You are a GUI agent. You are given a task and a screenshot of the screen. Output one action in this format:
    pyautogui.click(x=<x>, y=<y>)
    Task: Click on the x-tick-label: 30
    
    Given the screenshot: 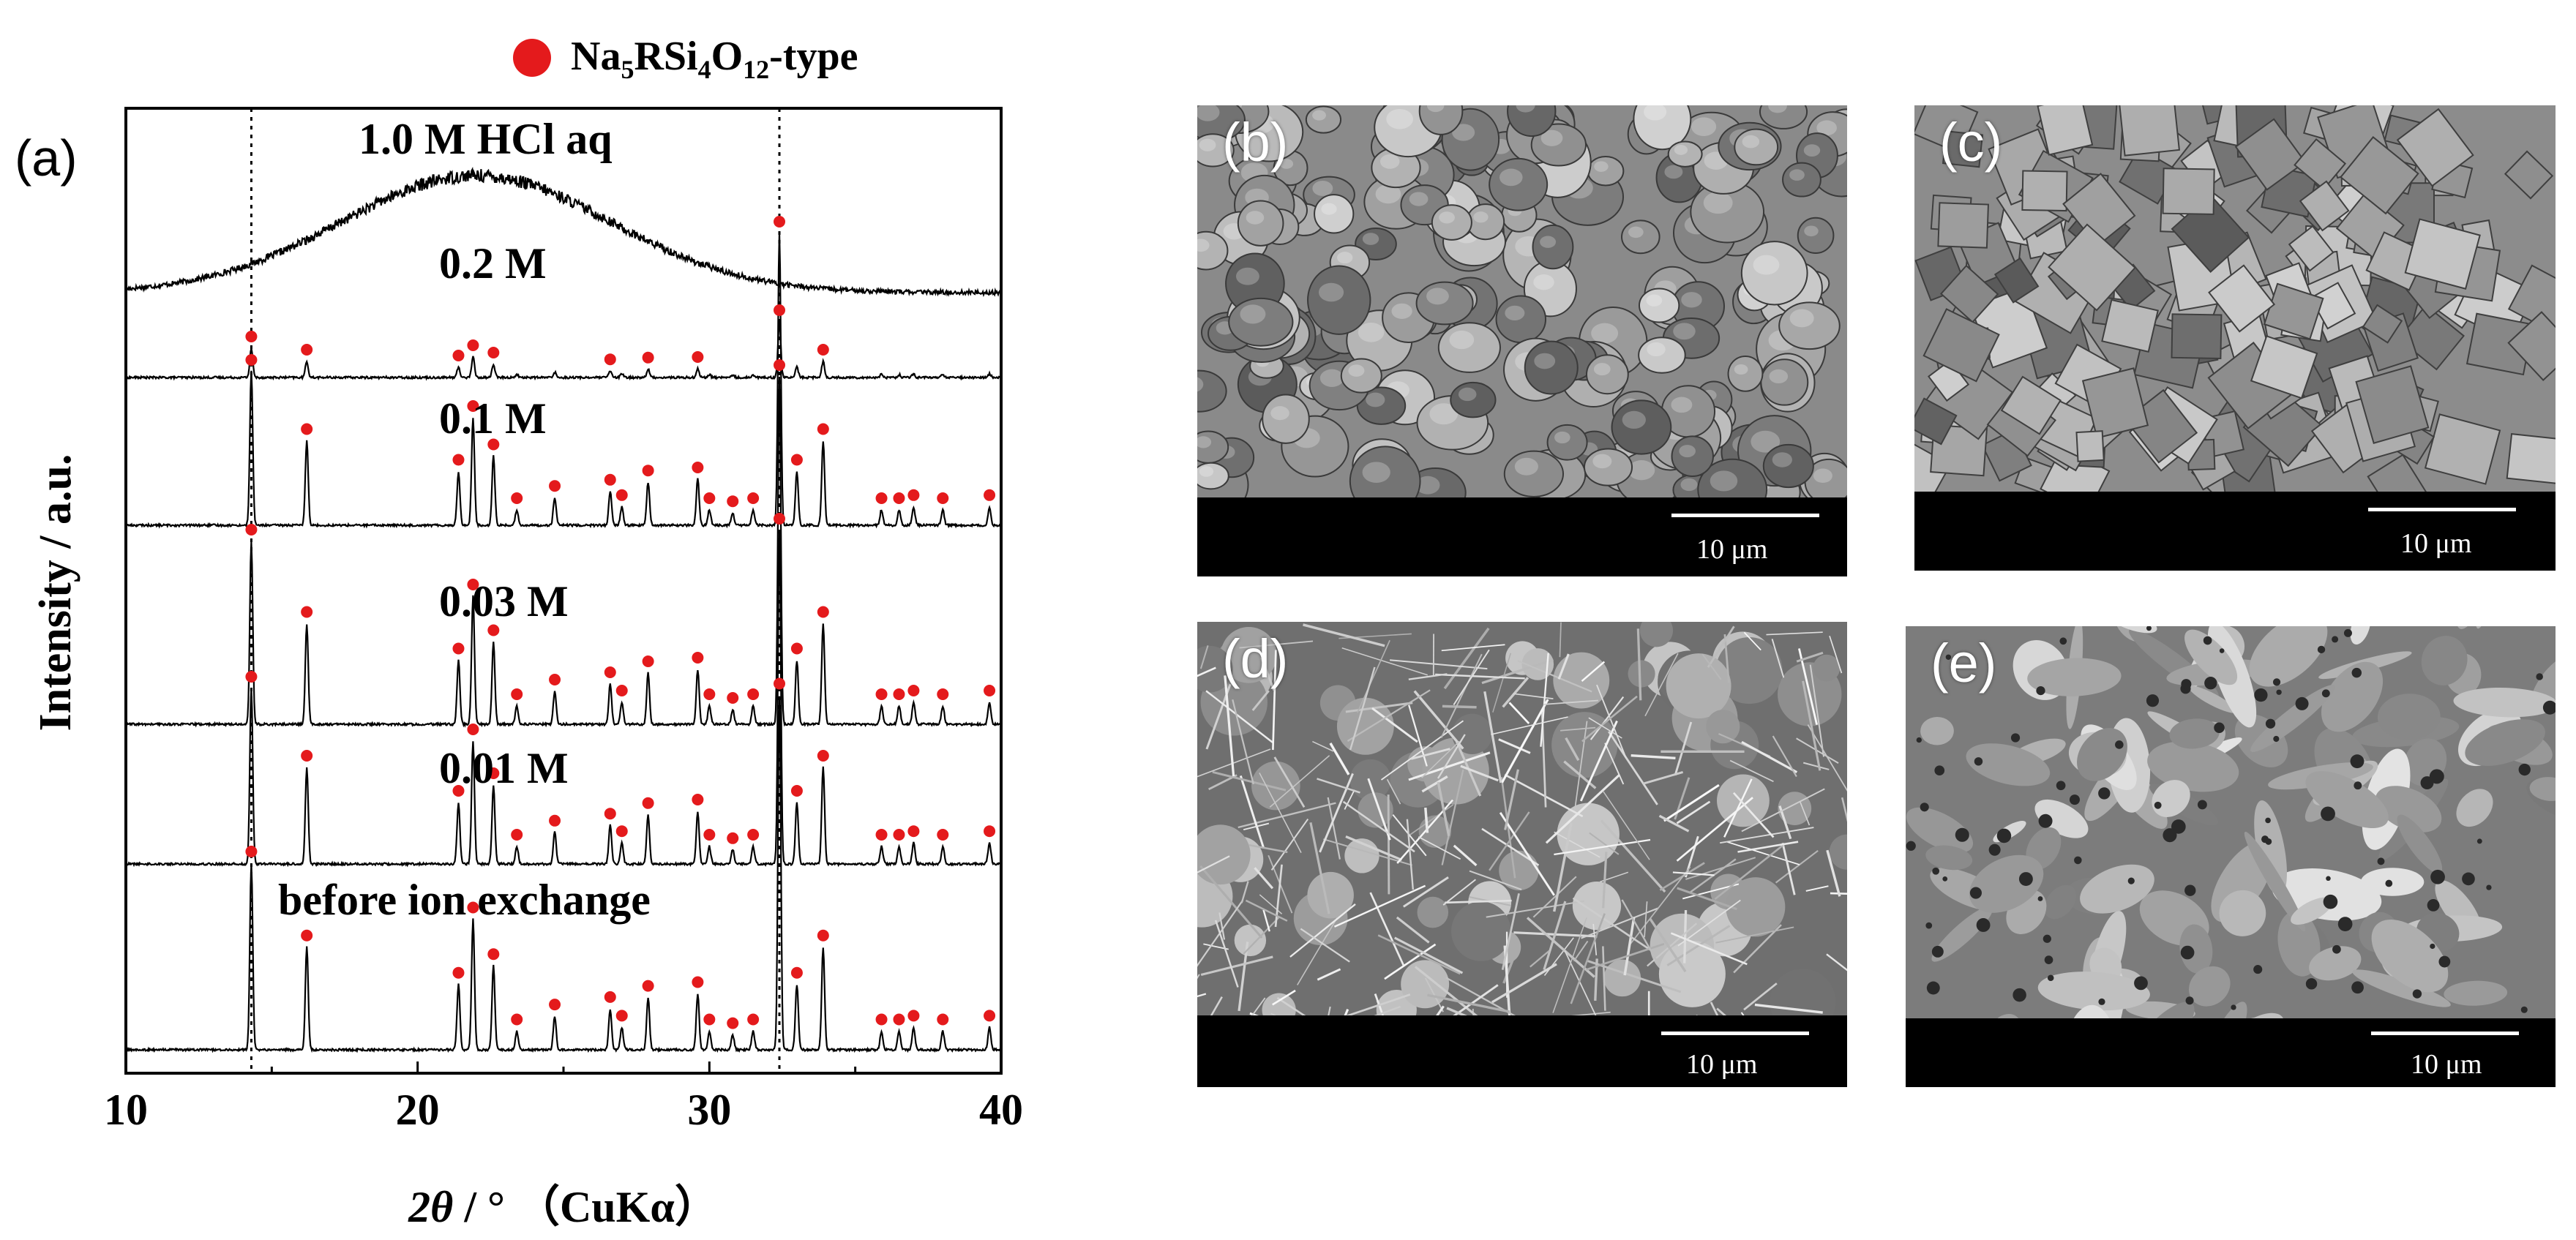 What is the action you would take?
    pyautogui.click(x=709, y=1110)
    